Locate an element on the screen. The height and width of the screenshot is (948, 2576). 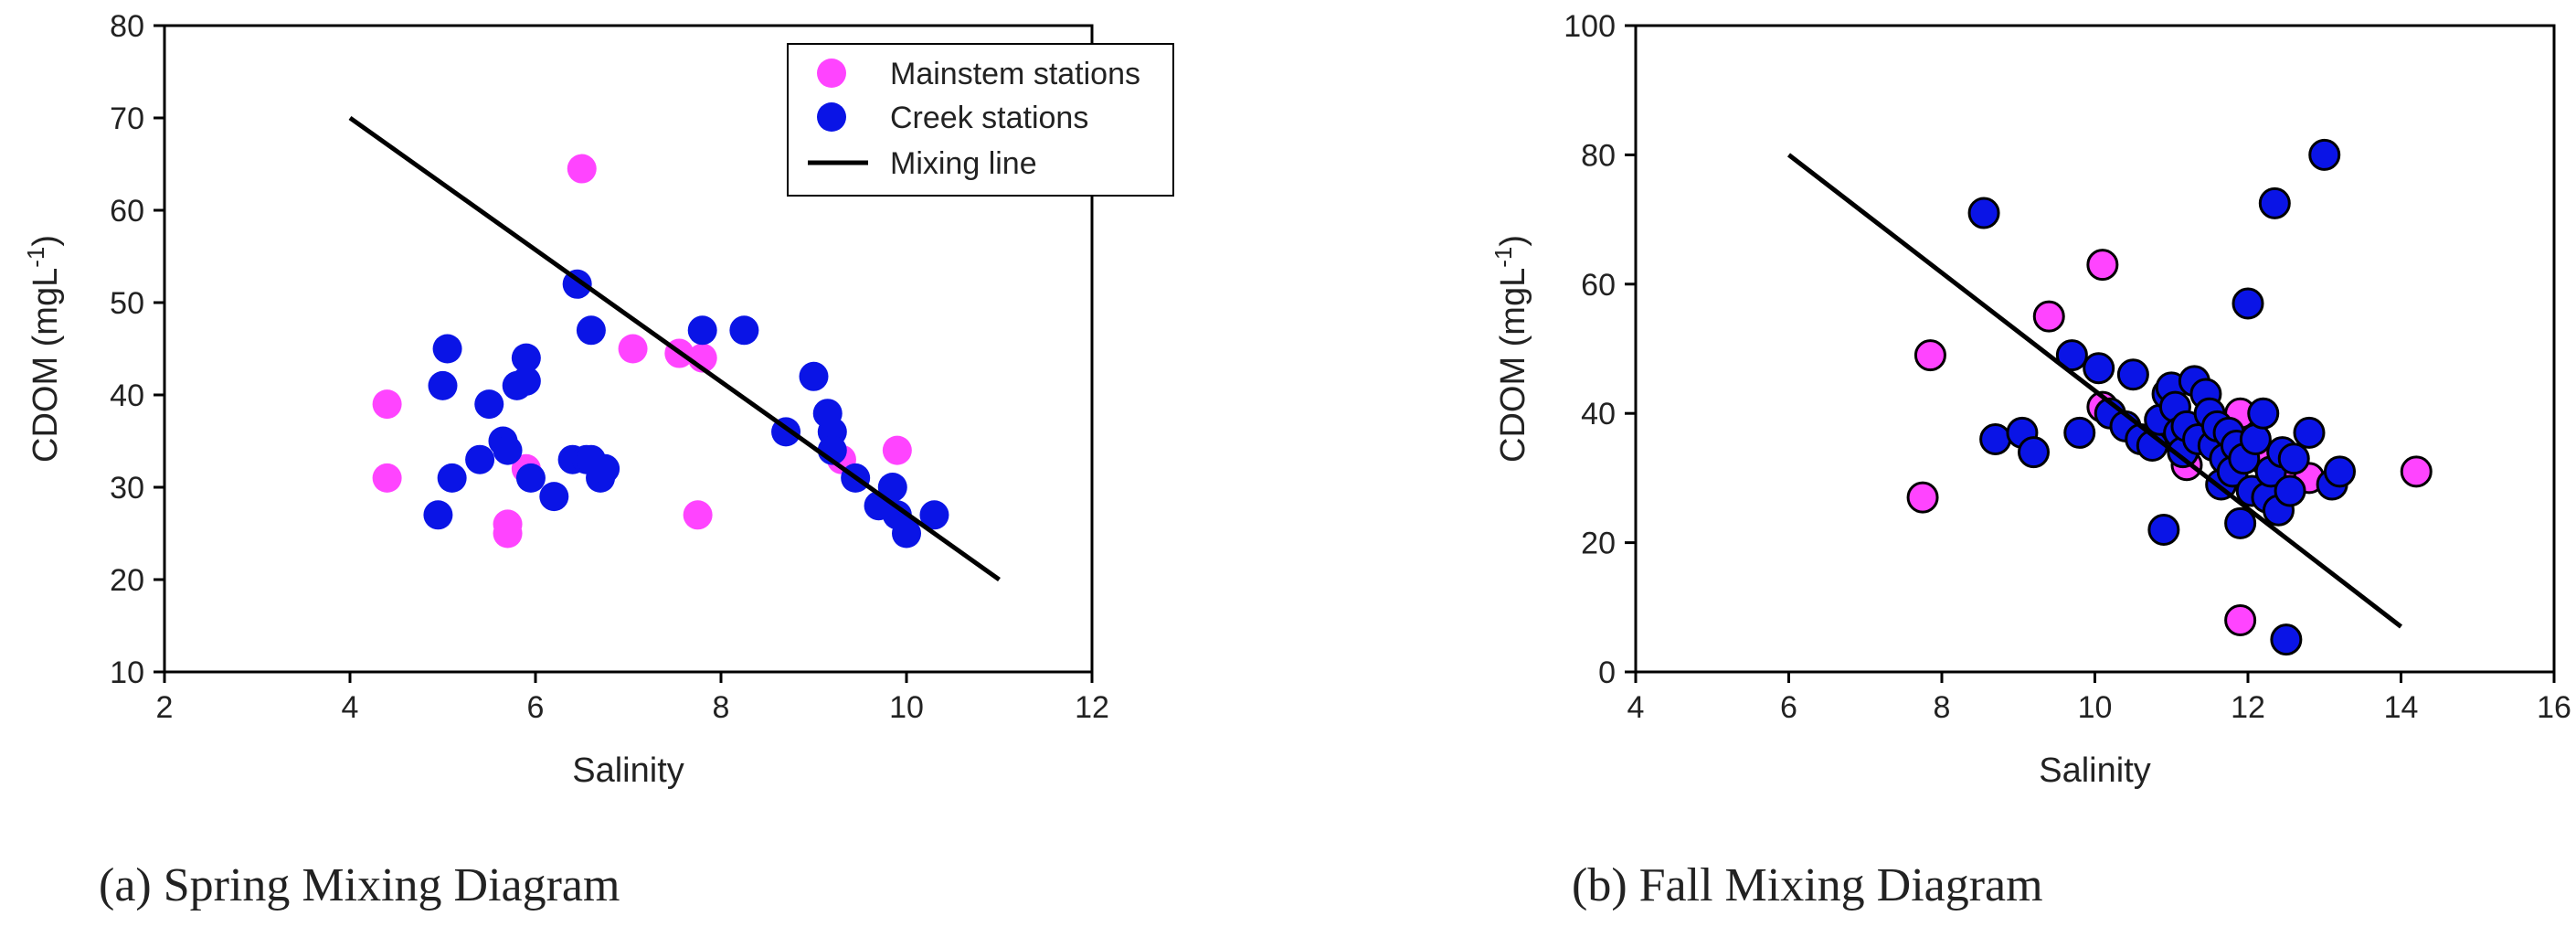
spring-y-axis-label: CDOM (mgL-1) is located at coordinates (43, 349).